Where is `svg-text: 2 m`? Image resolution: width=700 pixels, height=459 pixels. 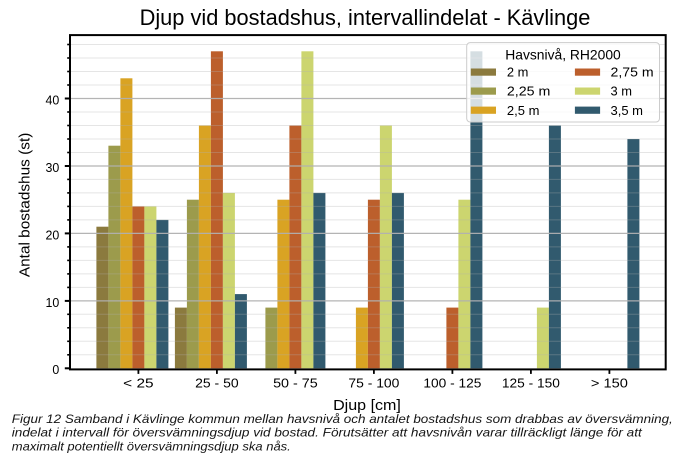
svg-text: 2 m is located at coordinates (518, 73).